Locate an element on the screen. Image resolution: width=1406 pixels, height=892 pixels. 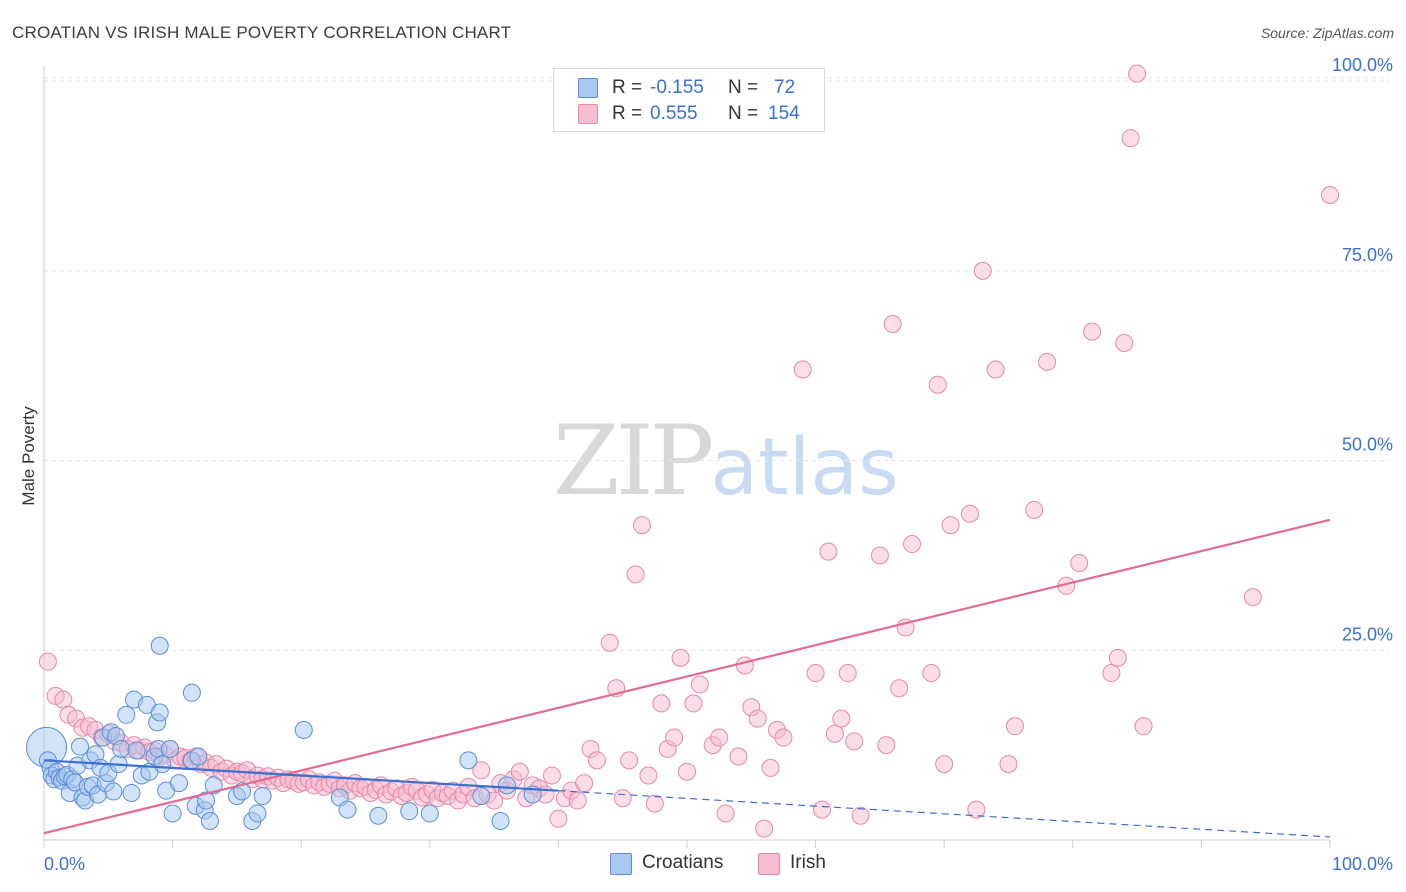
y-tick-label: 100.0% is located at coordinates (1362, 65).